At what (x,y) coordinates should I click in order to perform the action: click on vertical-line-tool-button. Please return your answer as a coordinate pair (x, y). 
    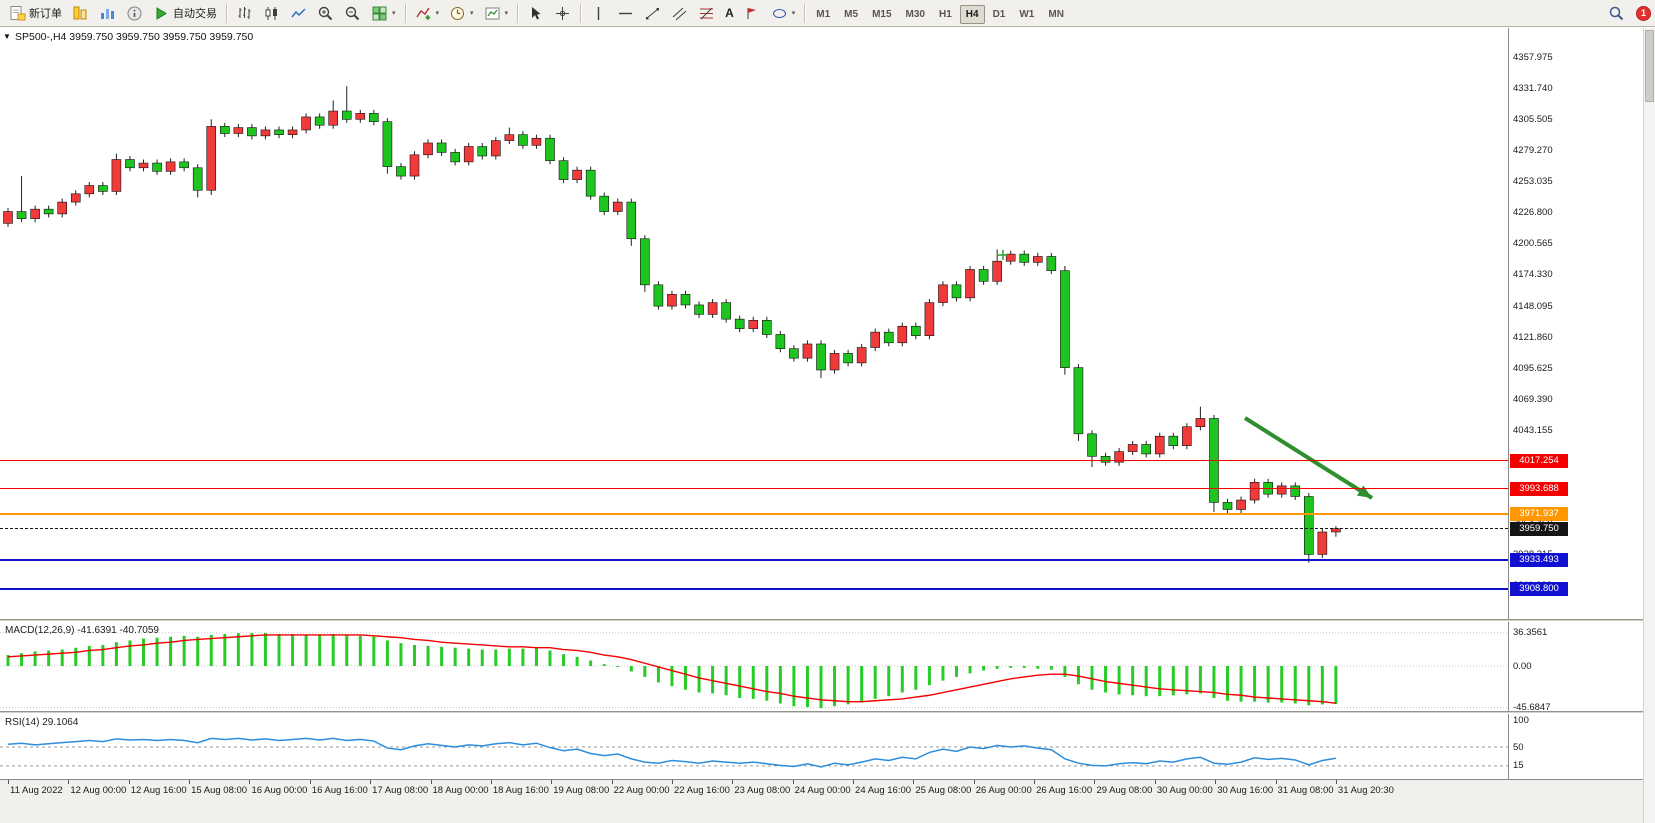
    Looking at the image, I should click on (598, 13).